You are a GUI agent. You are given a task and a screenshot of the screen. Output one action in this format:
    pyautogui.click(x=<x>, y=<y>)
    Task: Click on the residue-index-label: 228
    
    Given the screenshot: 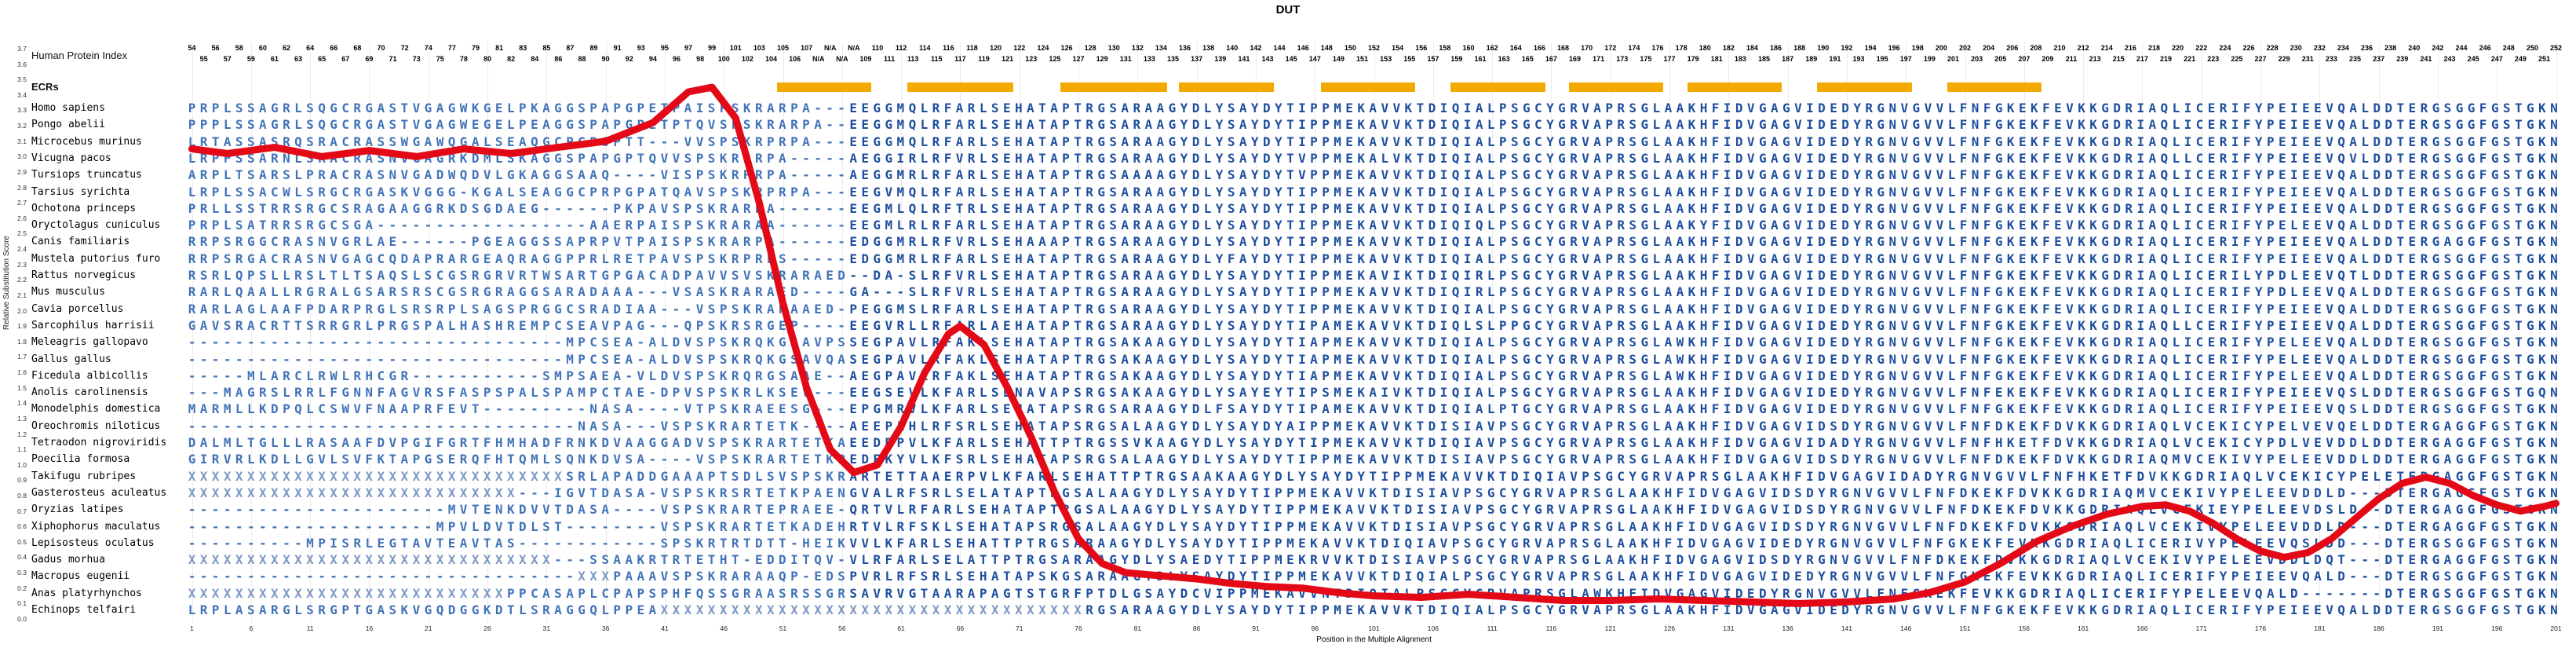 What is the action you would take?
    pyautogui.click(x=2272, y=48)
    